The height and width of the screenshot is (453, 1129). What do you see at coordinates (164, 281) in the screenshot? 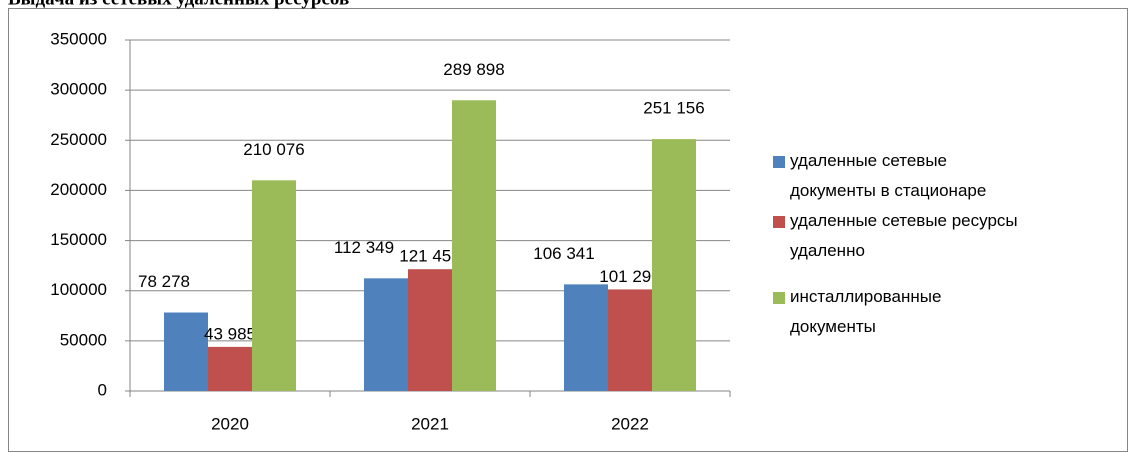
I see `data-label: 78 278` at bounding box center [164, 281].